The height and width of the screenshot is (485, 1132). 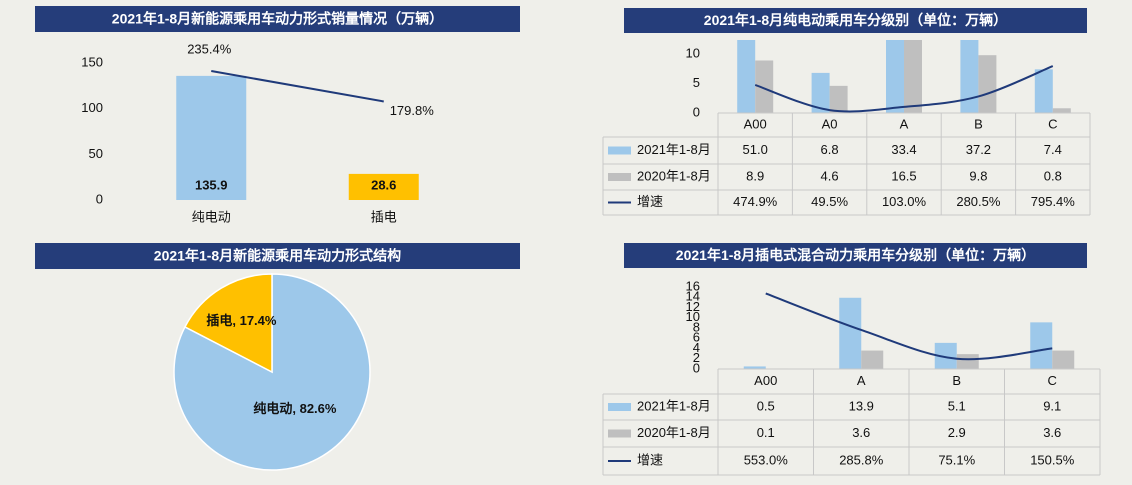 I want to click on legend-label: 2021年1-8月, so click(x=674, y=149).